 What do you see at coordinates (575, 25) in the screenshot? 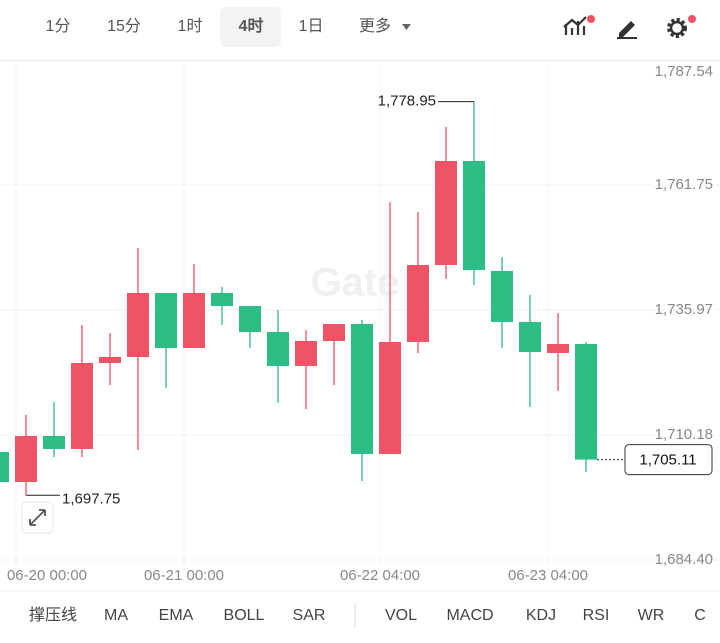
I see `indicator-icon` at bounding box center [575, 25].